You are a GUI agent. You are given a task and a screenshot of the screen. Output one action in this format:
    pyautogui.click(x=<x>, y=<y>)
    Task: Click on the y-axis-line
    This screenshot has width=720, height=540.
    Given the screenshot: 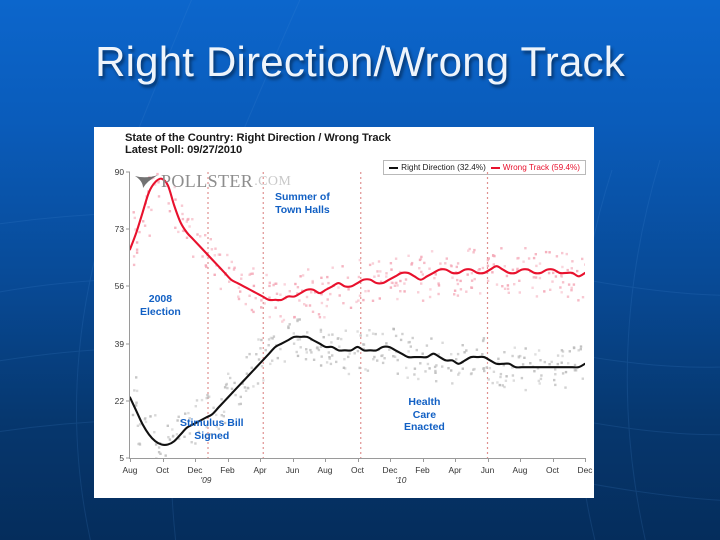 What is the action you would take?
    pyautogui.click(x=129, y=315)
    